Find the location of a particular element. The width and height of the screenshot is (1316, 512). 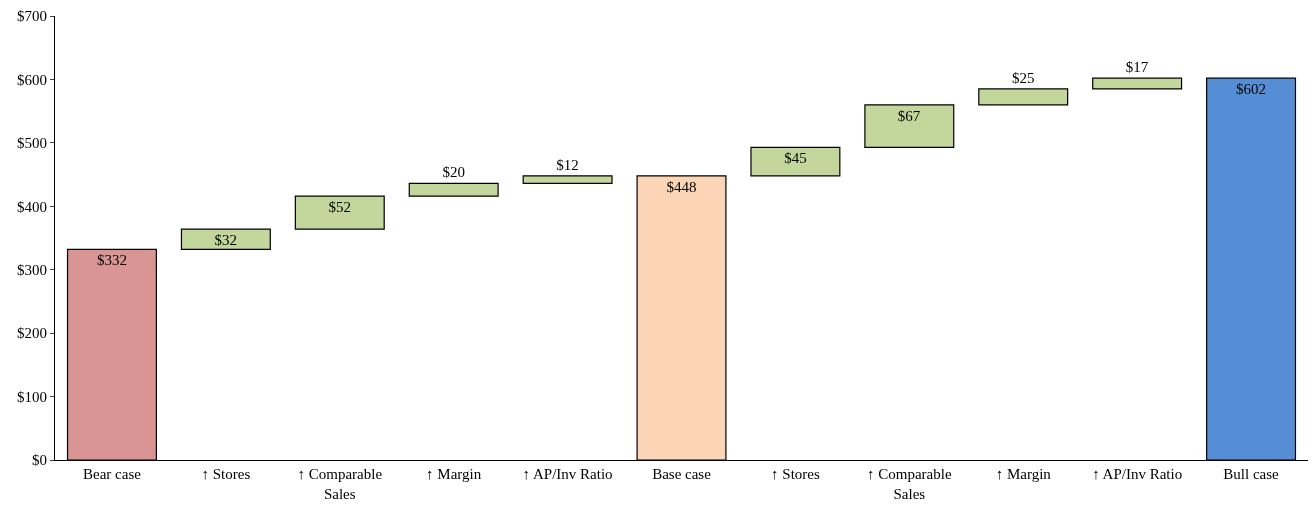

x-tick-label: Bull case is located at coordinates (1251, 474).